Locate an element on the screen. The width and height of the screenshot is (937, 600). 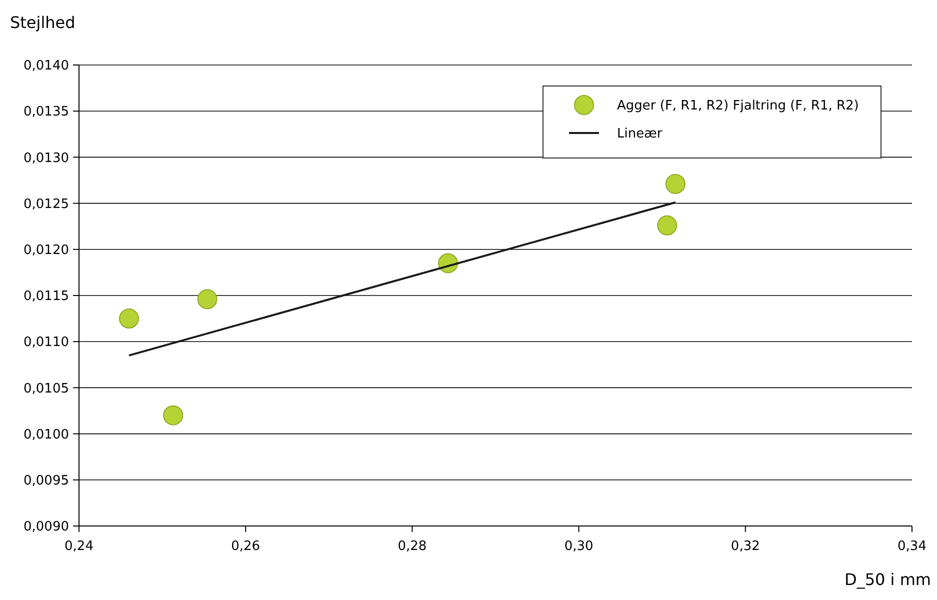
y-axis-title: Stejlhed is located at coordinates (43, 22).